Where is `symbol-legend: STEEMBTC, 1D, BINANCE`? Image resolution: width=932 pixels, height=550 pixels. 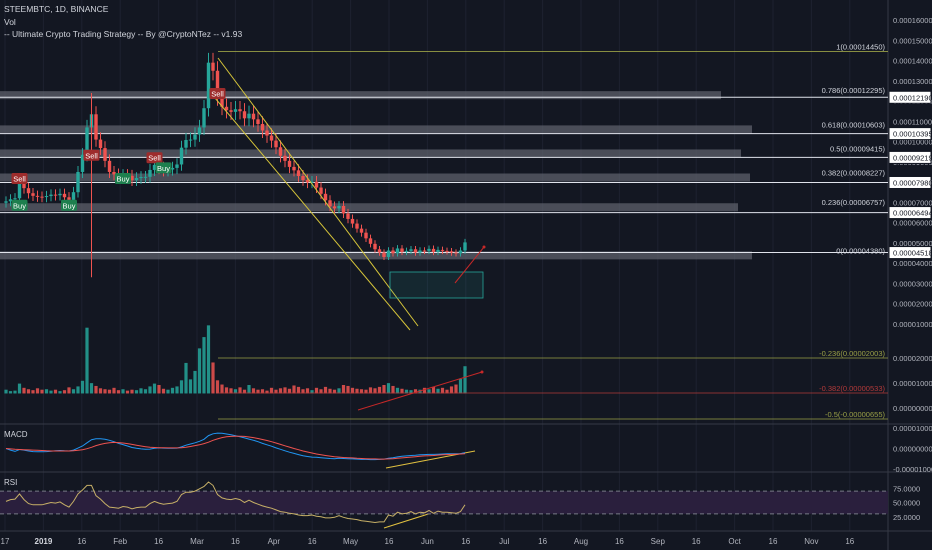 symbol-legend: STEEMBTC, 1D, BINANCE is located at coordinates (56, 9).